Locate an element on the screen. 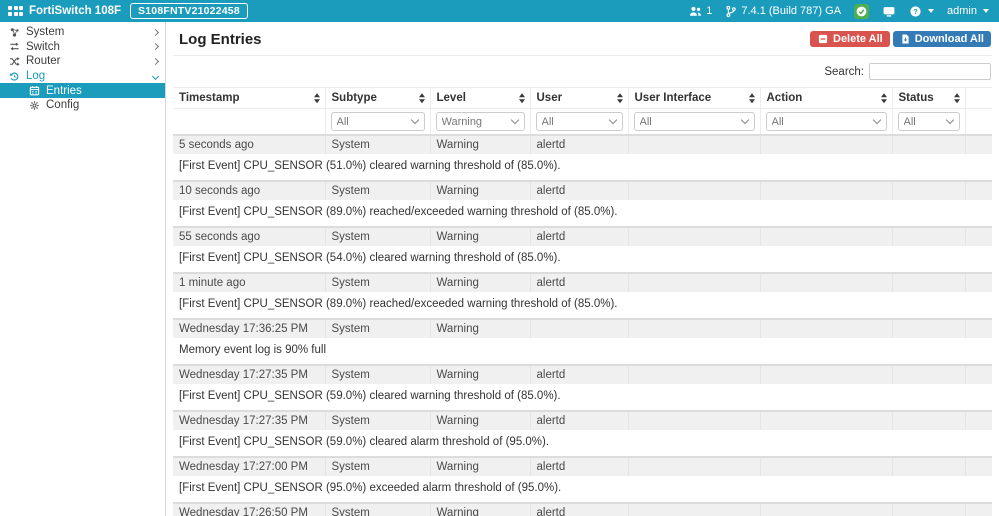 Image resolution: width=999 pixels, height=516 pixels. log-entry-row: Wednesday 17:36:25 PM System Warning is located at coordinates (582, 328).